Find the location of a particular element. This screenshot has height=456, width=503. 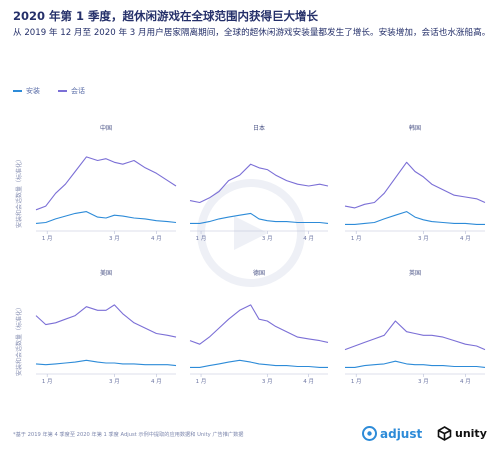

panel-title: 日本 is located at coordinates (259, 128).